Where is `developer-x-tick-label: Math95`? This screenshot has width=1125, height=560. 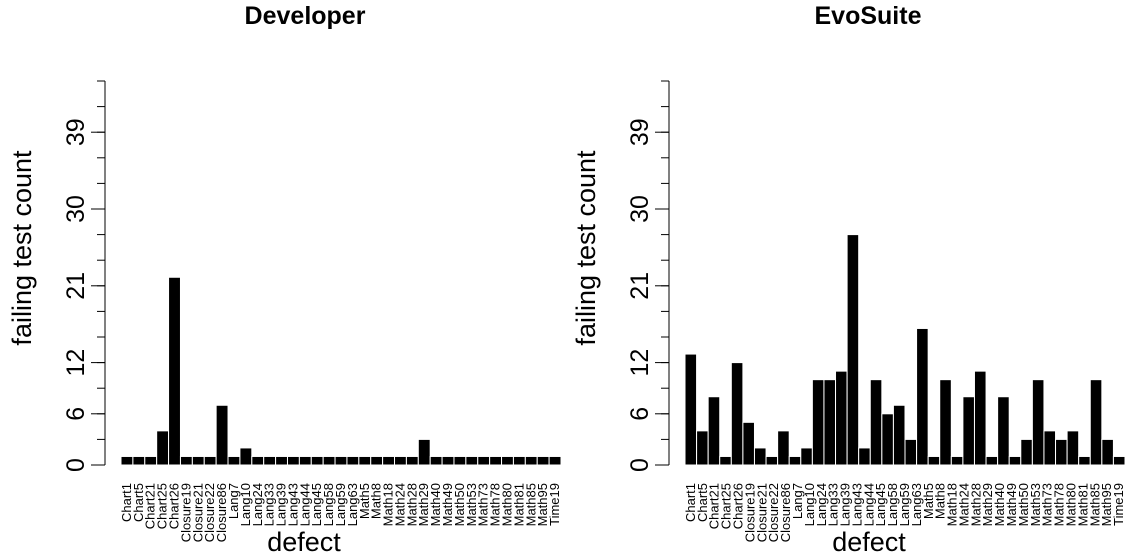
developer-x-tick-label: Math95 is located at coordinates (542, 504).